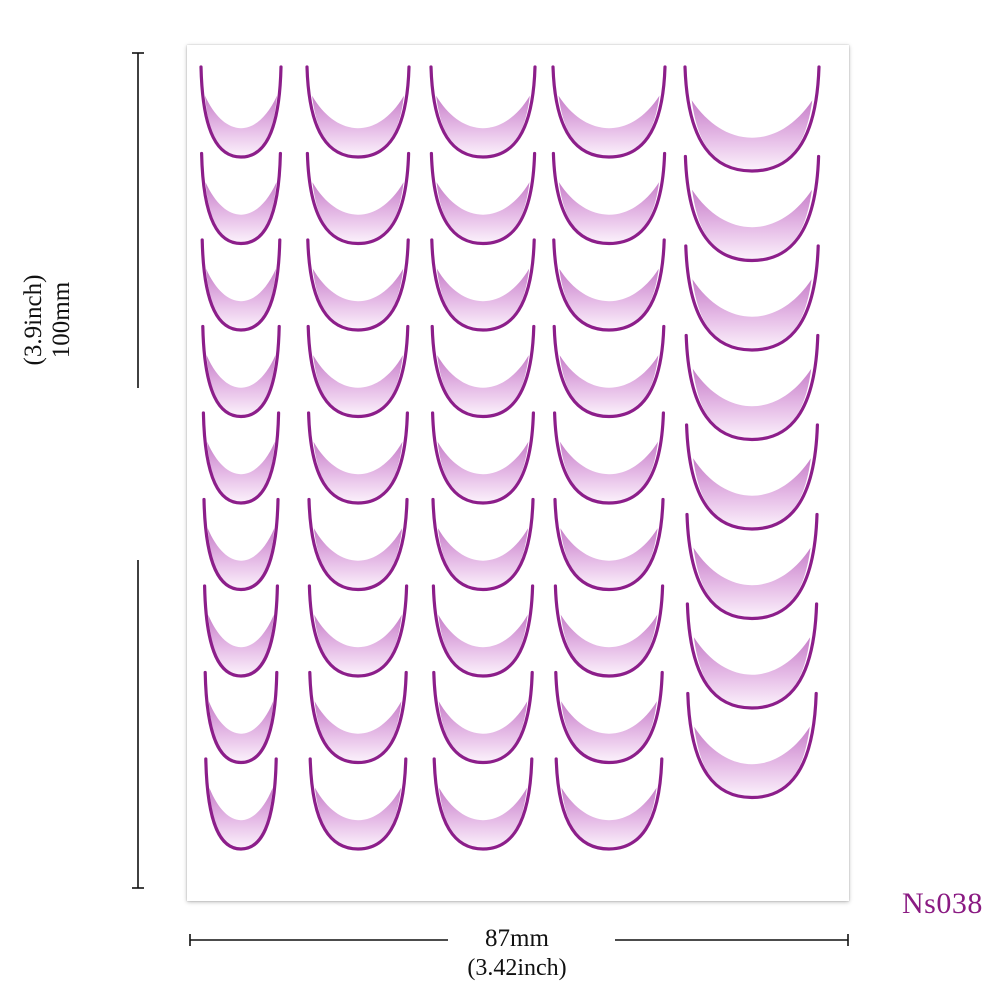 The height and width of the screenshot is (1000, 1000). What do you see at coordinates (61, 320) in the screenshot?
I see `height-mm-label: 100mm` at bounding box center [61, 320].